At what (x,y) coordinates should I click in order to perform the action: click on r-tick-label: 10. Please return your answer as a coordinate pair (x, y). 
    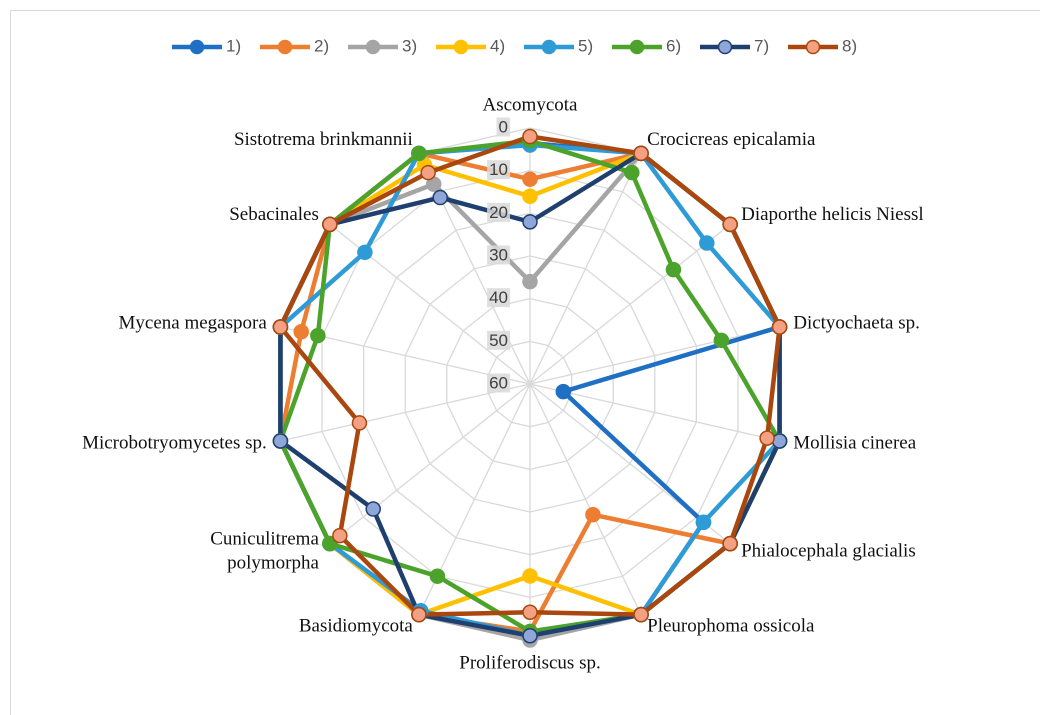
    Looking at the image, I should click on (498, 169).